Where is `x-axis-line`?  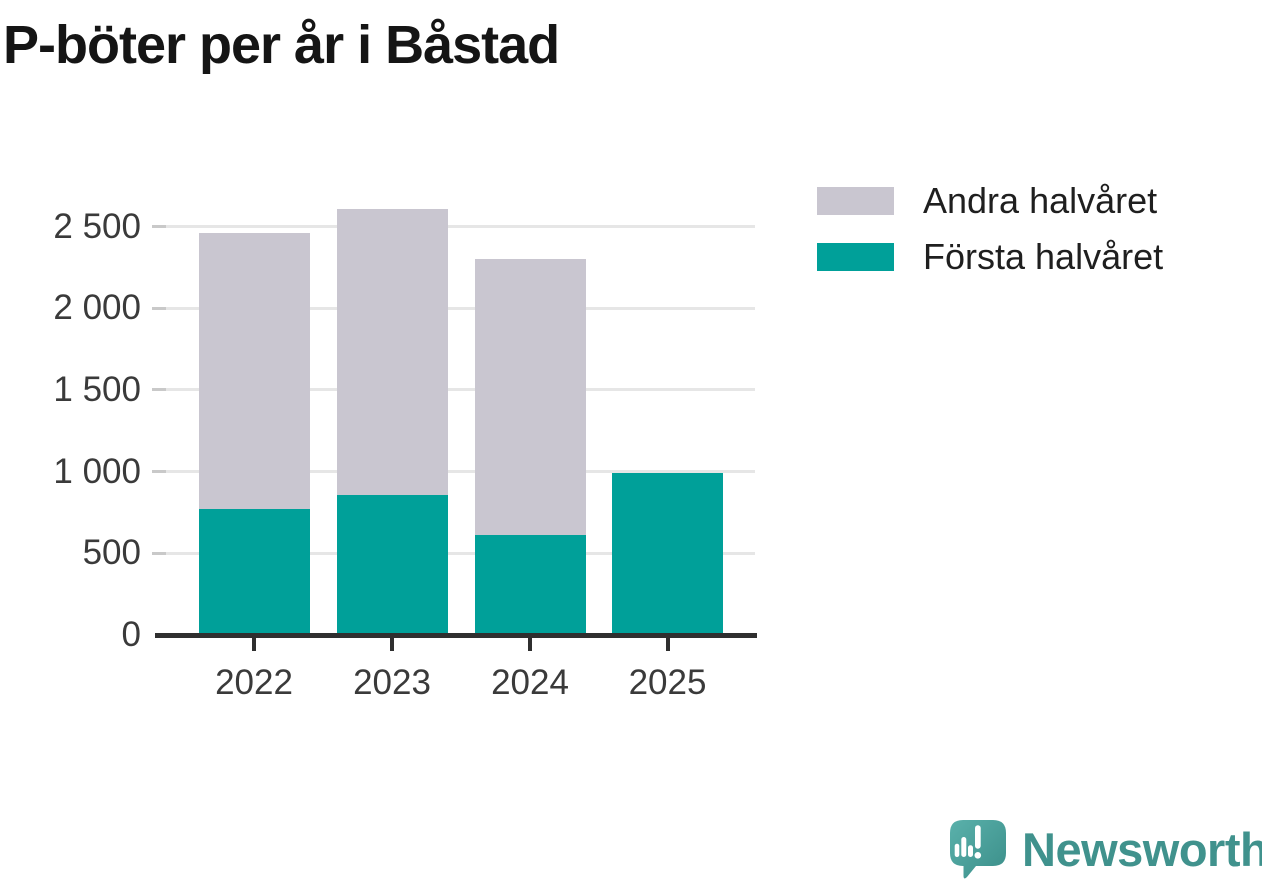
x-axis-line is located at coordinates (456, 635).